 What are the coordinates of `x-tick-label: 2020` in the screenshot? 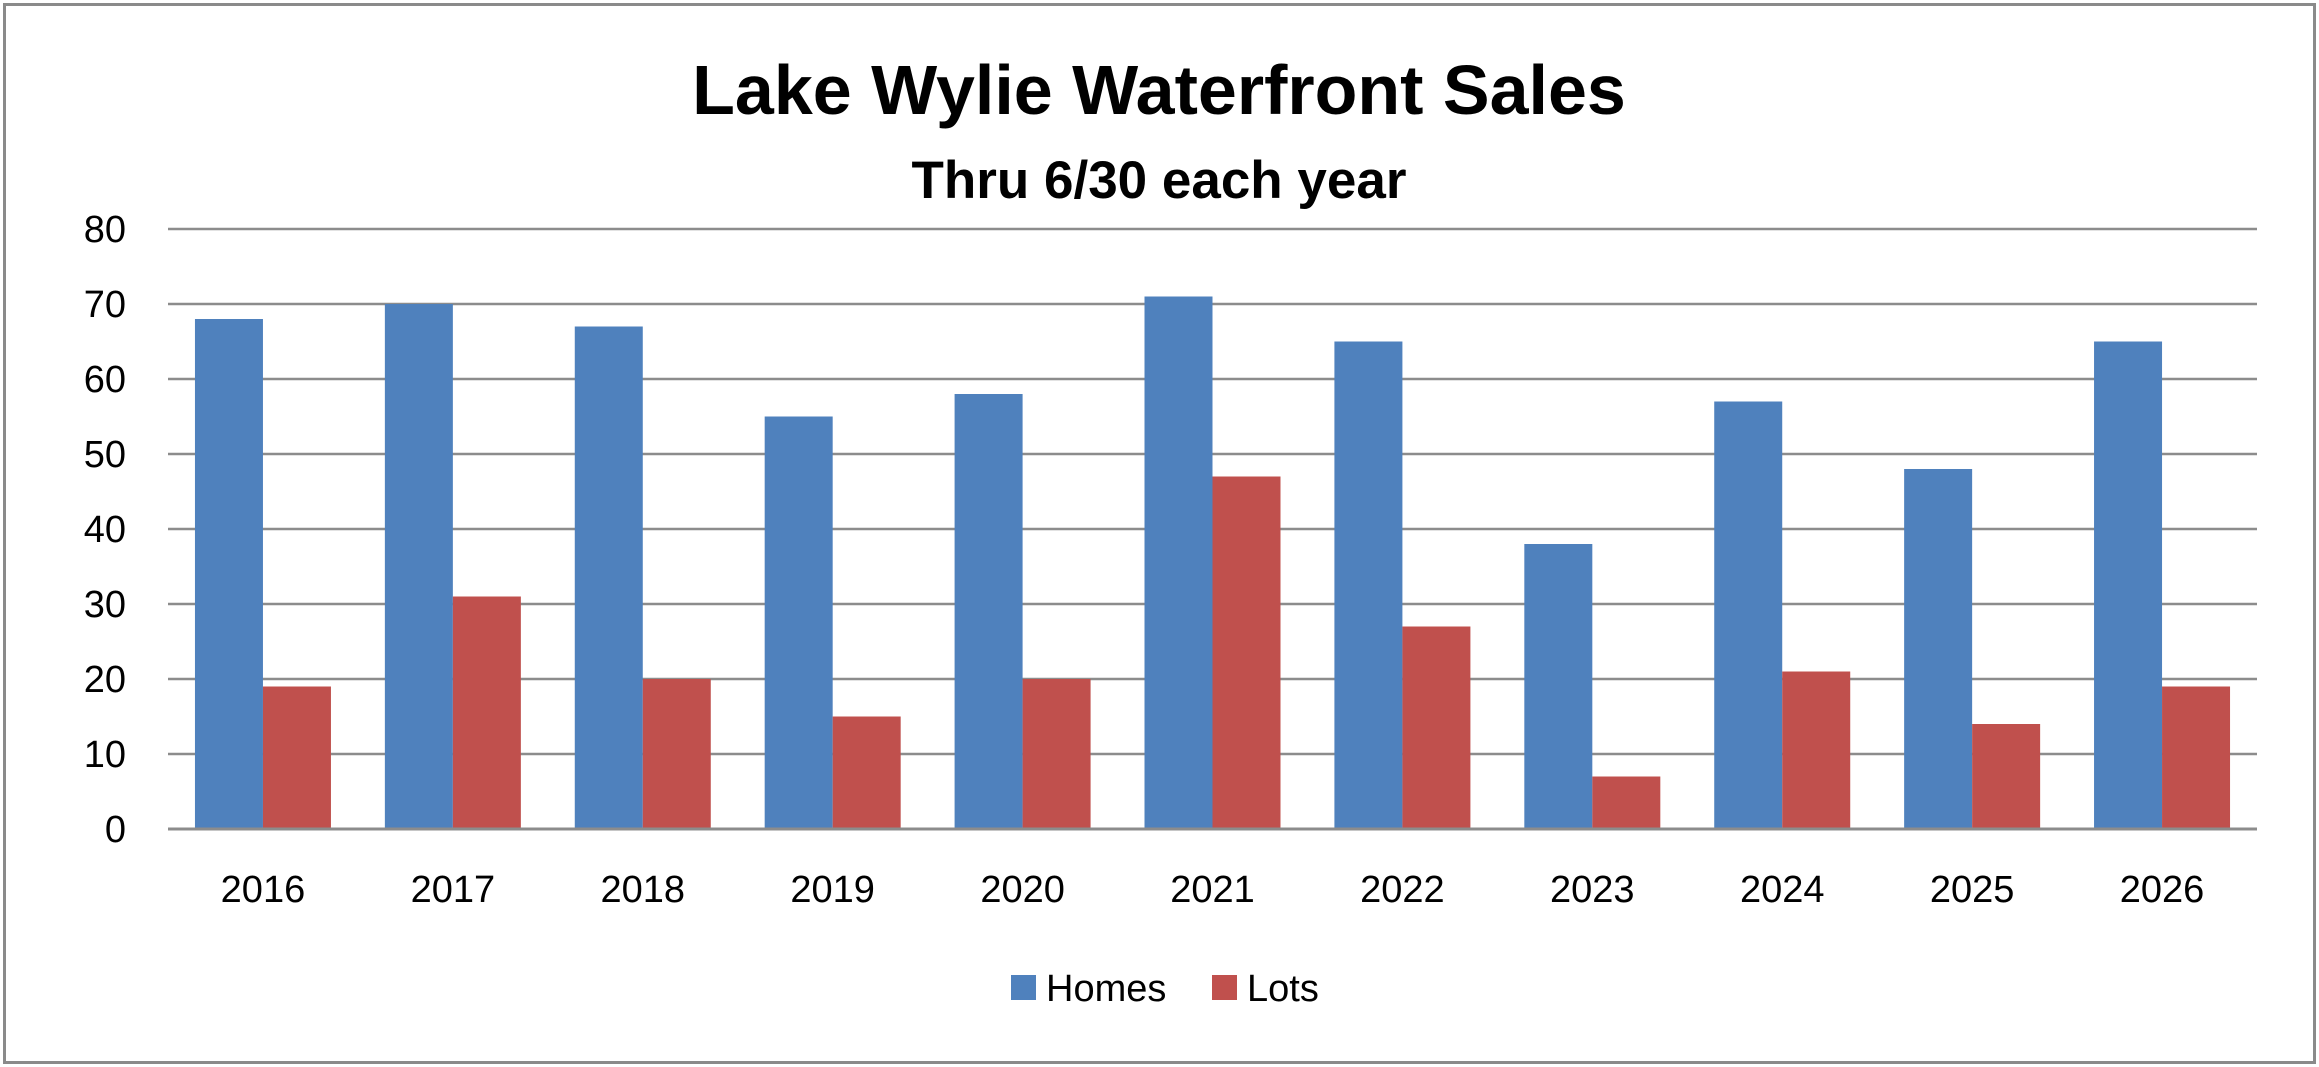 It's located at (1022, 890).